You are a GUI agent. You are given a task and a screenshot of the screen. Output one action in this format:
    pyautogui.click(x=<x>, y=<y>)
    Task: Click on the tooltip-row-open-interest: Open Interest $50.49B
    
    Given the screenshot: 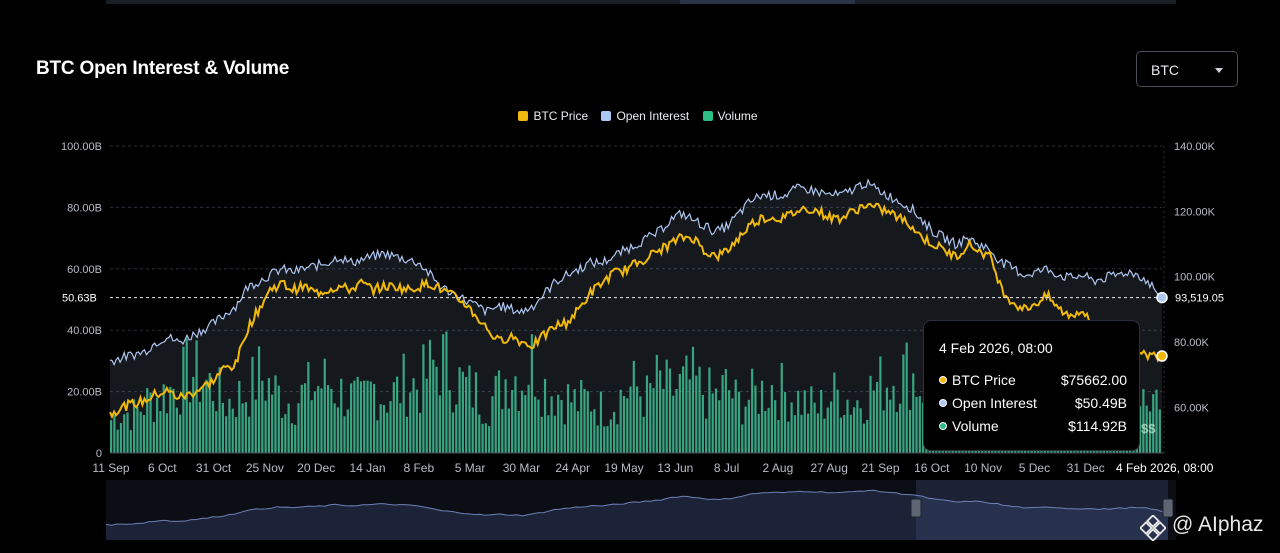 What is the action you would take?
    pyautogui.click(x=1033, y=404)
    